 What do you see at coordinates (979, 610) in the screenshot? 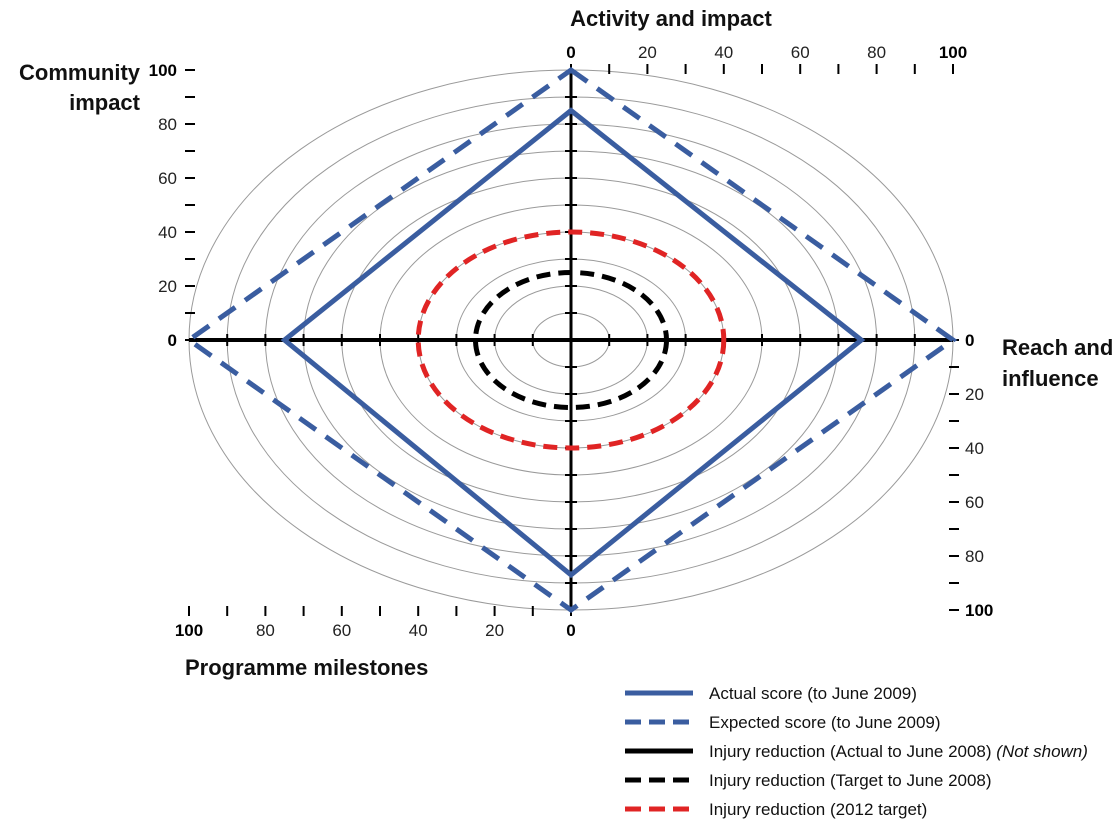
I see `tick-label-reach: 100` at bounding box center [979, 610].